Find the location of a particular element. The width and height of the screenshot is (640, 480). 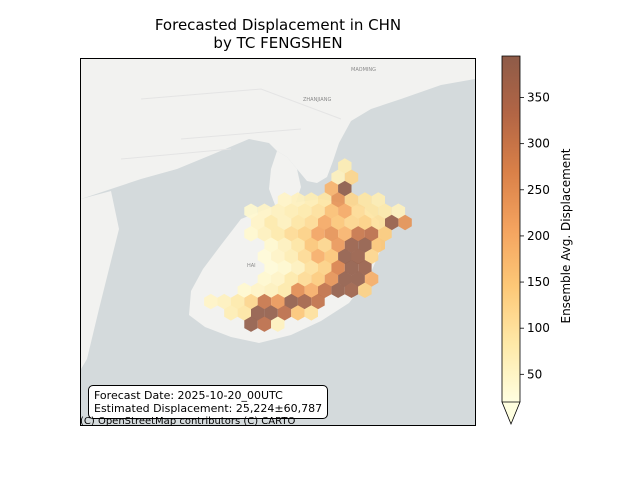

colorbar-tick-label: 350 is located at coordinates (538, 98).